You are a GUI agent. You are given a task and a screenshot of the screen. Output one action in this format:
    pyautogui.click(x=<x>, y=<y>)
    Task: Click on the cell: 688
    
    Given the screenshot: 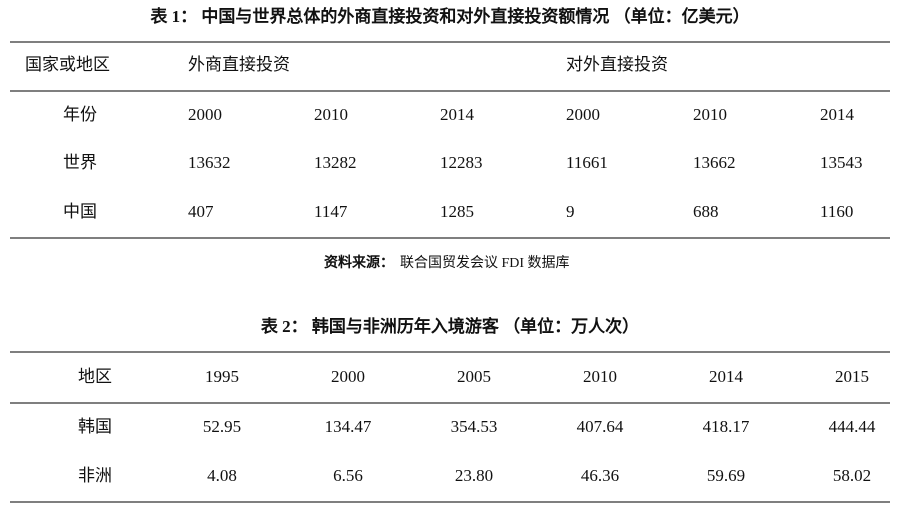 What is the action you would take?
    pyautogui.click(x=706, y=211)
    